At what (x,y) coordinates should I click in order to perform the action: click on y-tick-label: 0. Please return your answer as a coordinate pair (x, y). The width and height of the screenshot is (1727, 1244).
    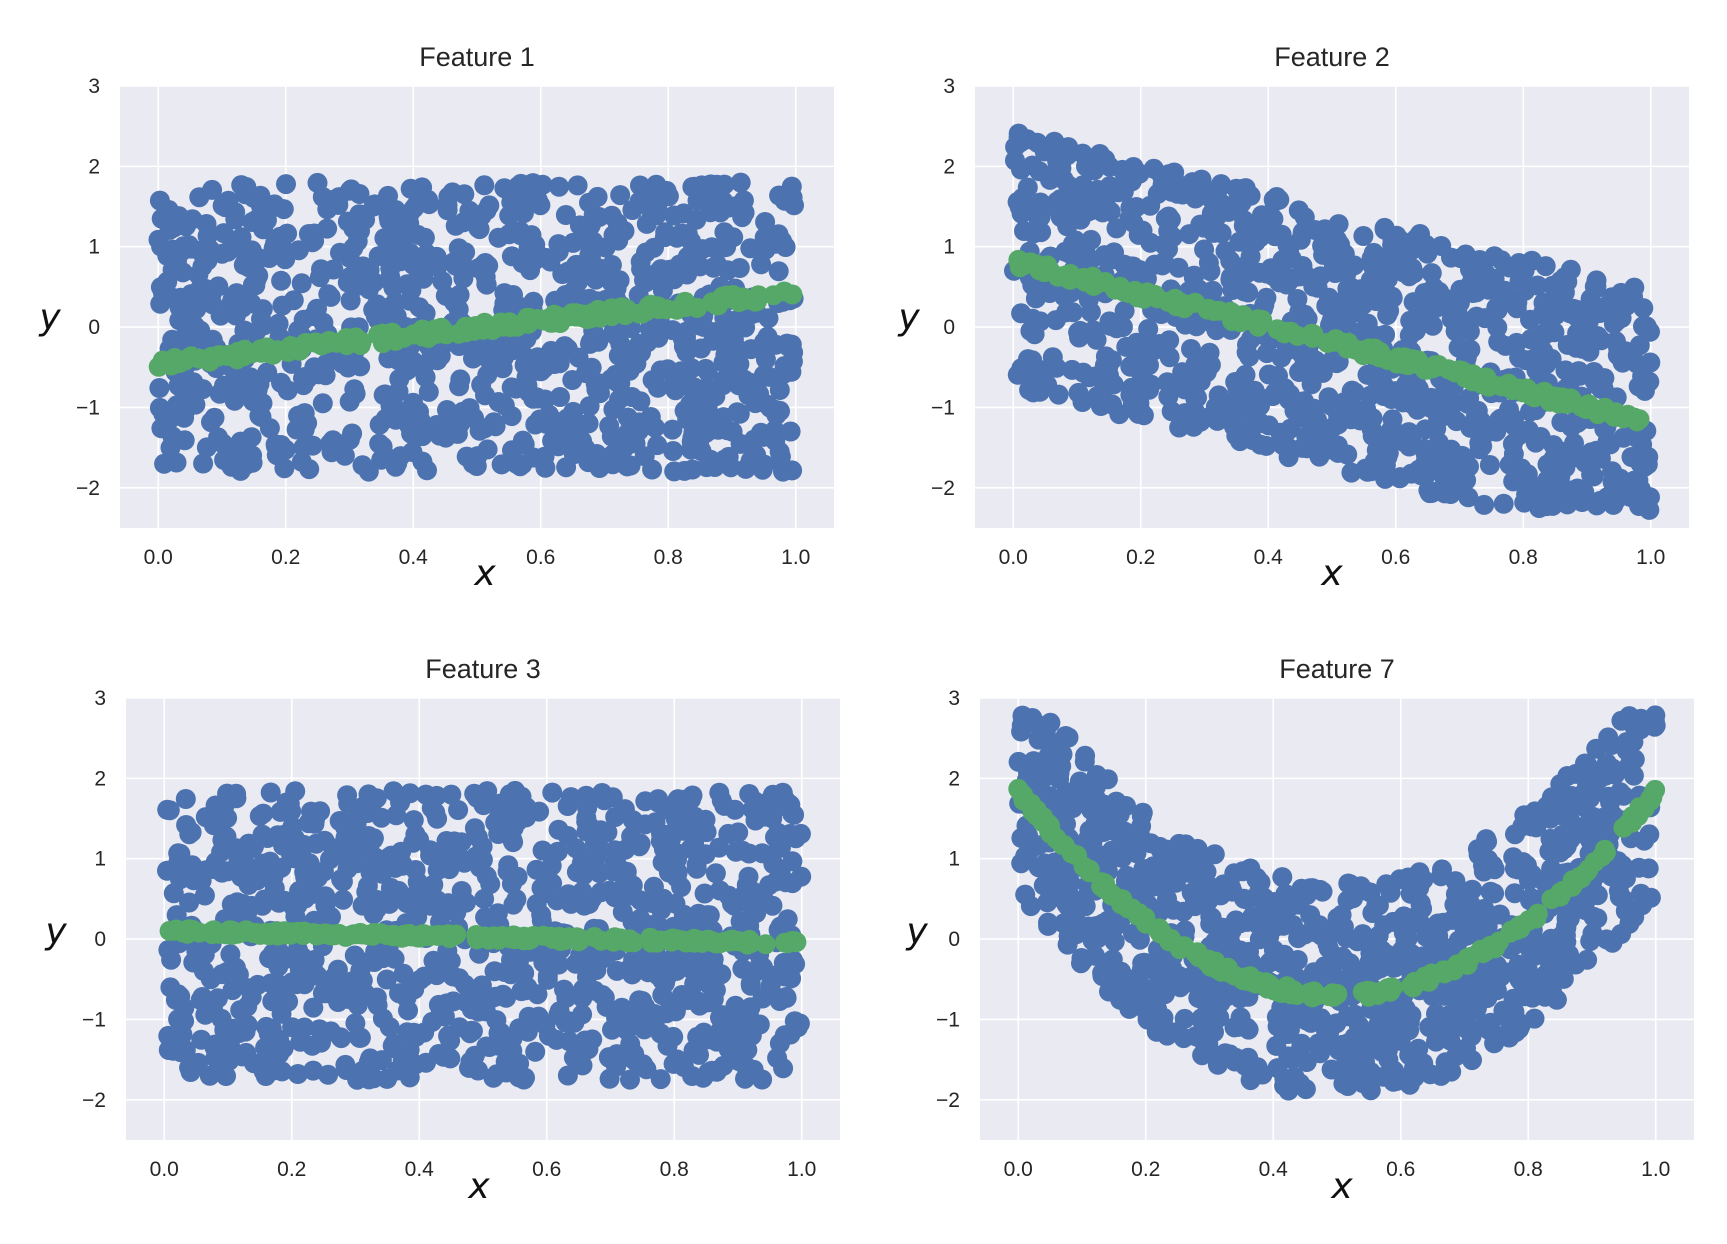
    Looking at the image, I should click on (954, 939).